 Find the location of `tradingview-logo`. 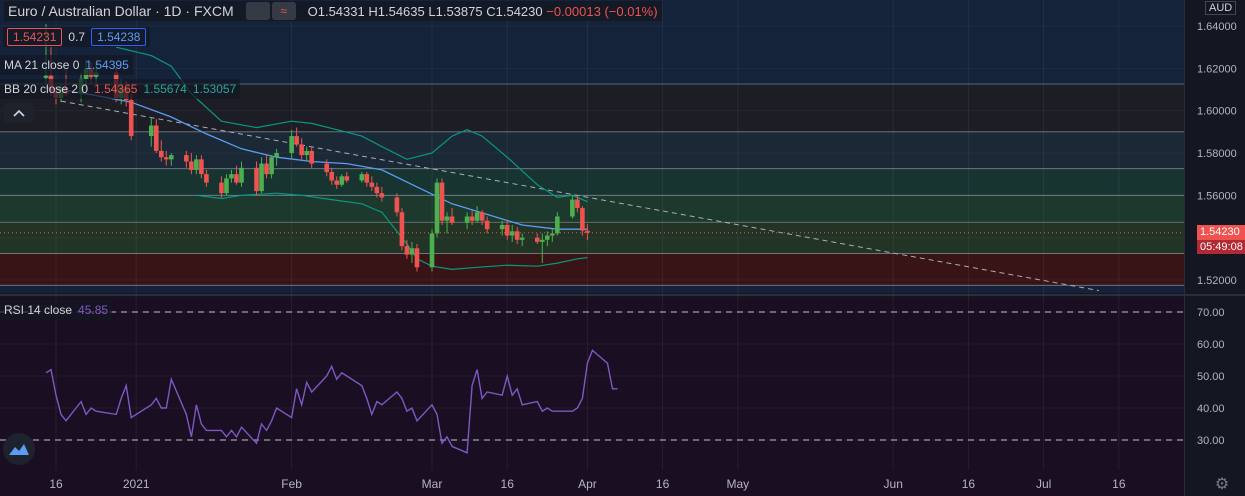

tradingview-logo is located at coordinates (19, 449).